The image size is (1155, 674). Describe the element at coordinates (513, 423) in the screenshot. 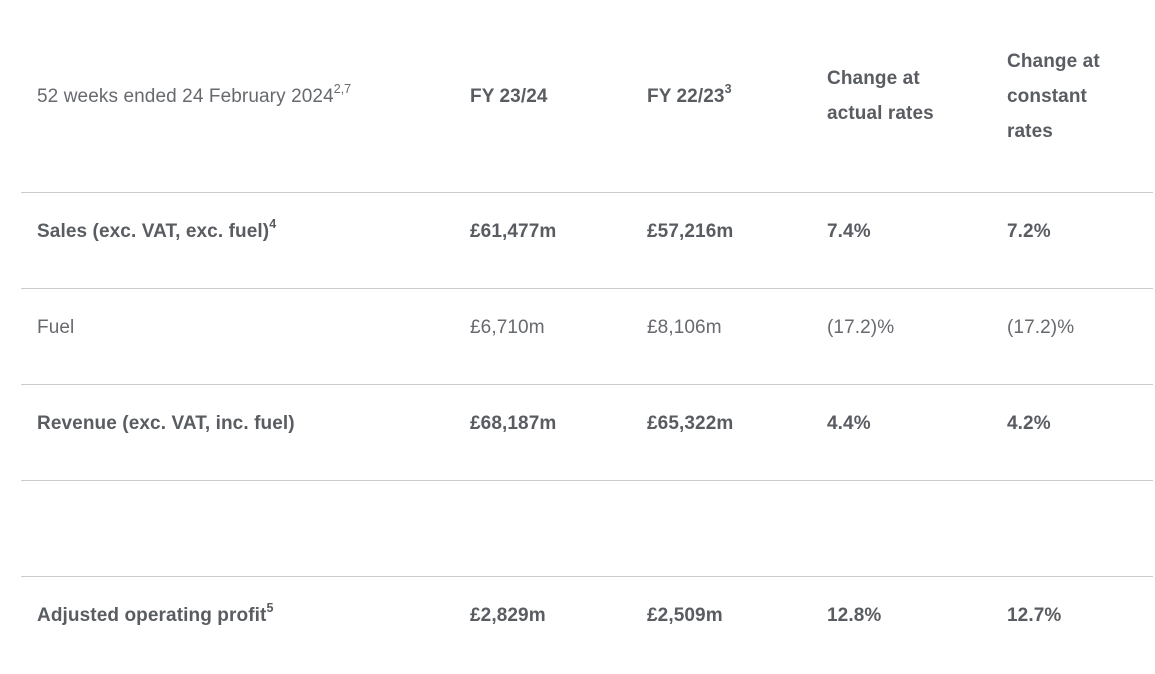

I see `cell-fy-current: £68,187m` at that location.